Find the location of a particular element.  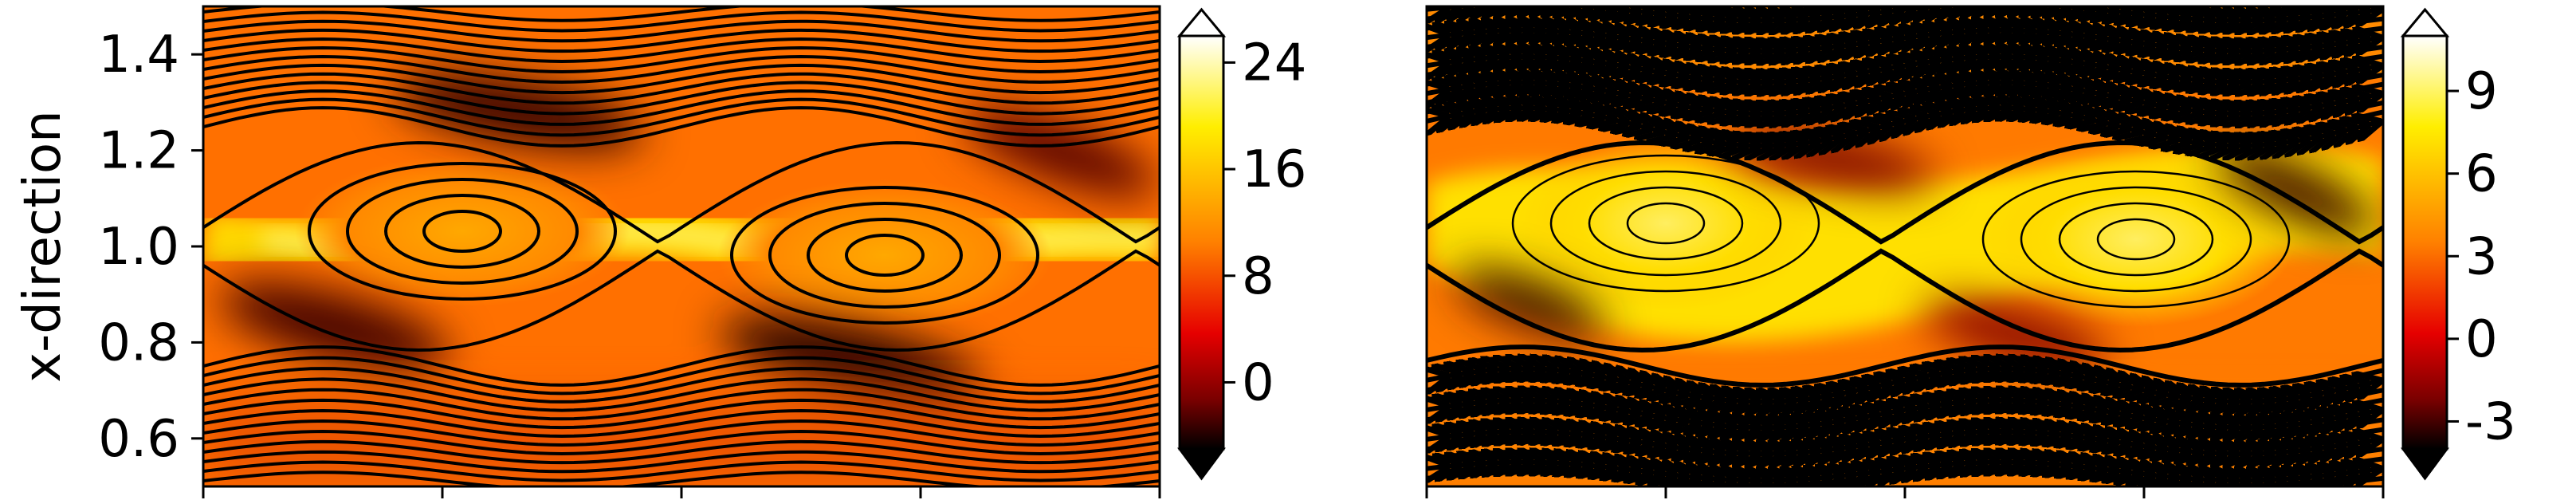

y-tick-label: 1.4 is located at coordinates (138, 55).